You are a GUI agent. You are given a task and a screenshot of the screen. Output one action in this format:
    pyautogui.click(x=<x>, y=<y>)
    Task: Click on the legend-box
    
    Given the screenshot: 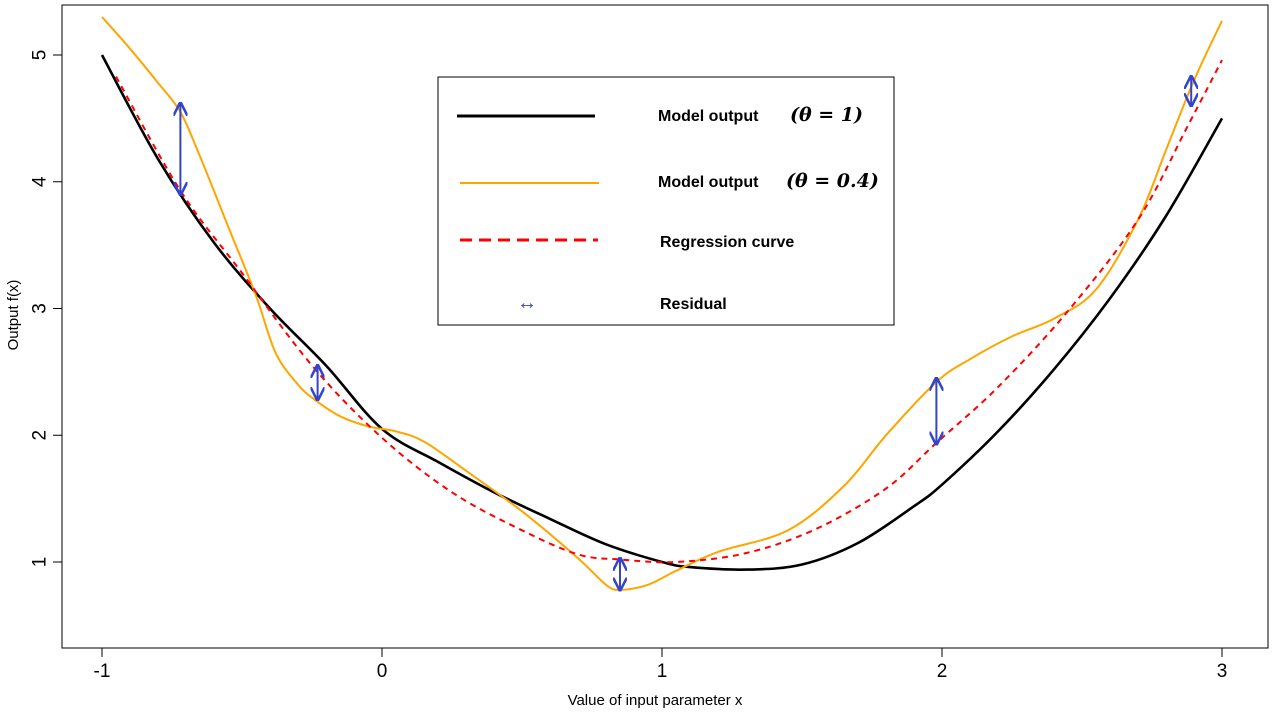 What is the action you would take?
    pyautogui.click(x=666, y=201)
    